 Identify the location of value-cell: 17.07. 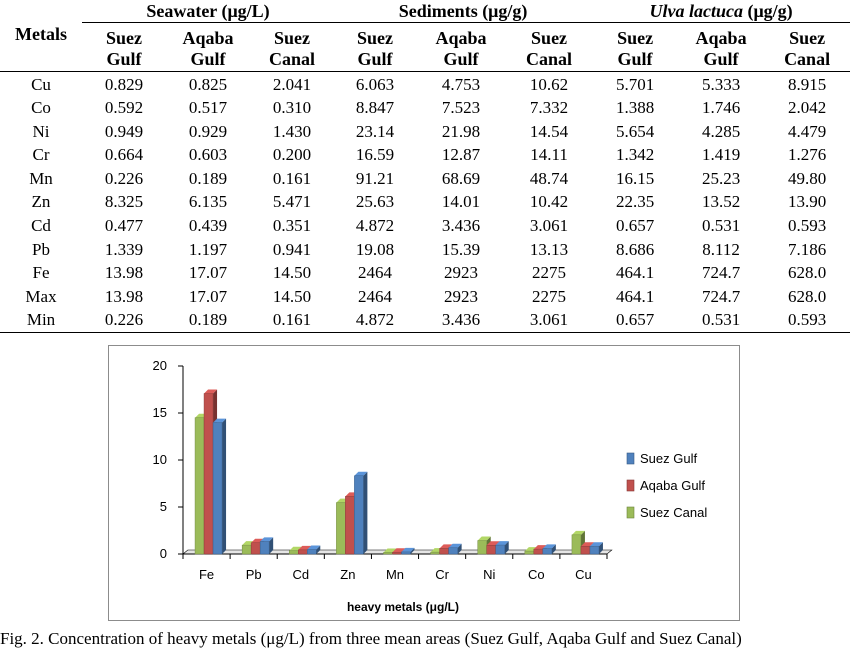
(208, 296).